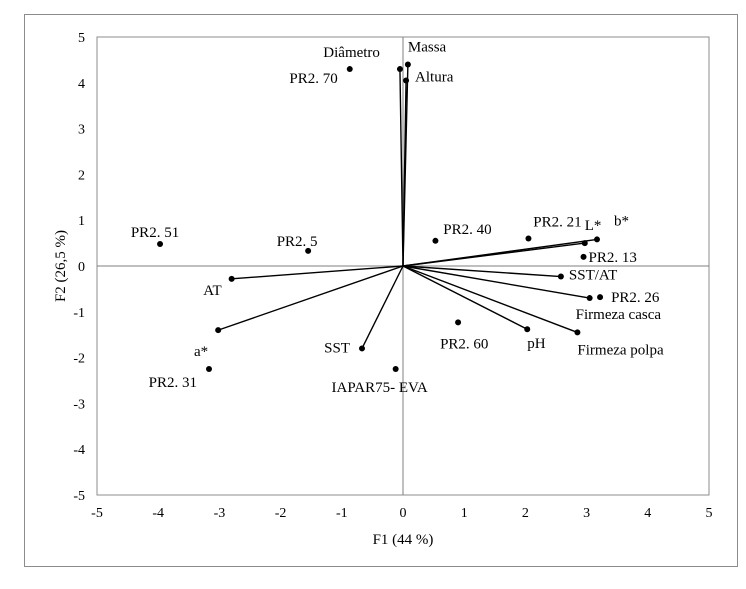 Image resolution: width=746 pixels, height=589 pixels. I want to click on x-axis-title: F1 (44 %), so click(403, 540).